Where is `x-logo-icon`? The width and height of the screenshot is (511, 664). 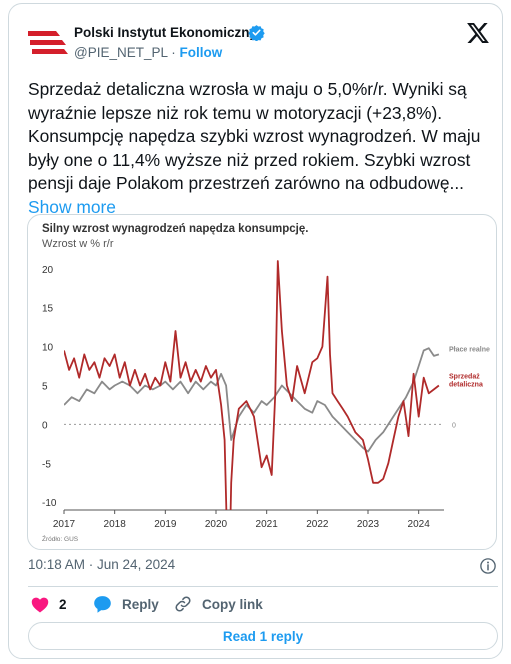
x-logo-icon is located at coordinates (478, 33).